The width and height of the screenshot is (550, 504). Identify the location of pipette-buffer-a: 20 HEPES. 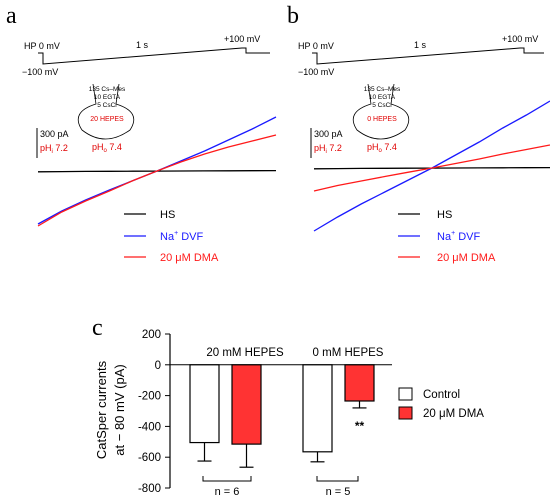
(107, 119).